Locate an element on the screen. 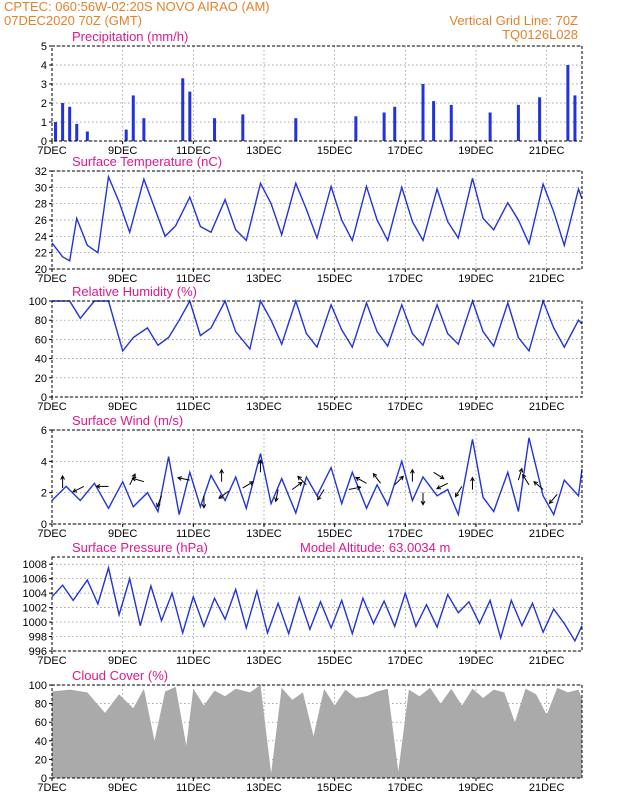 The height and width of the screenshot is (800, 618). rh-panel-title: Relative Humidity (%) is located at coordinates (134, 291).